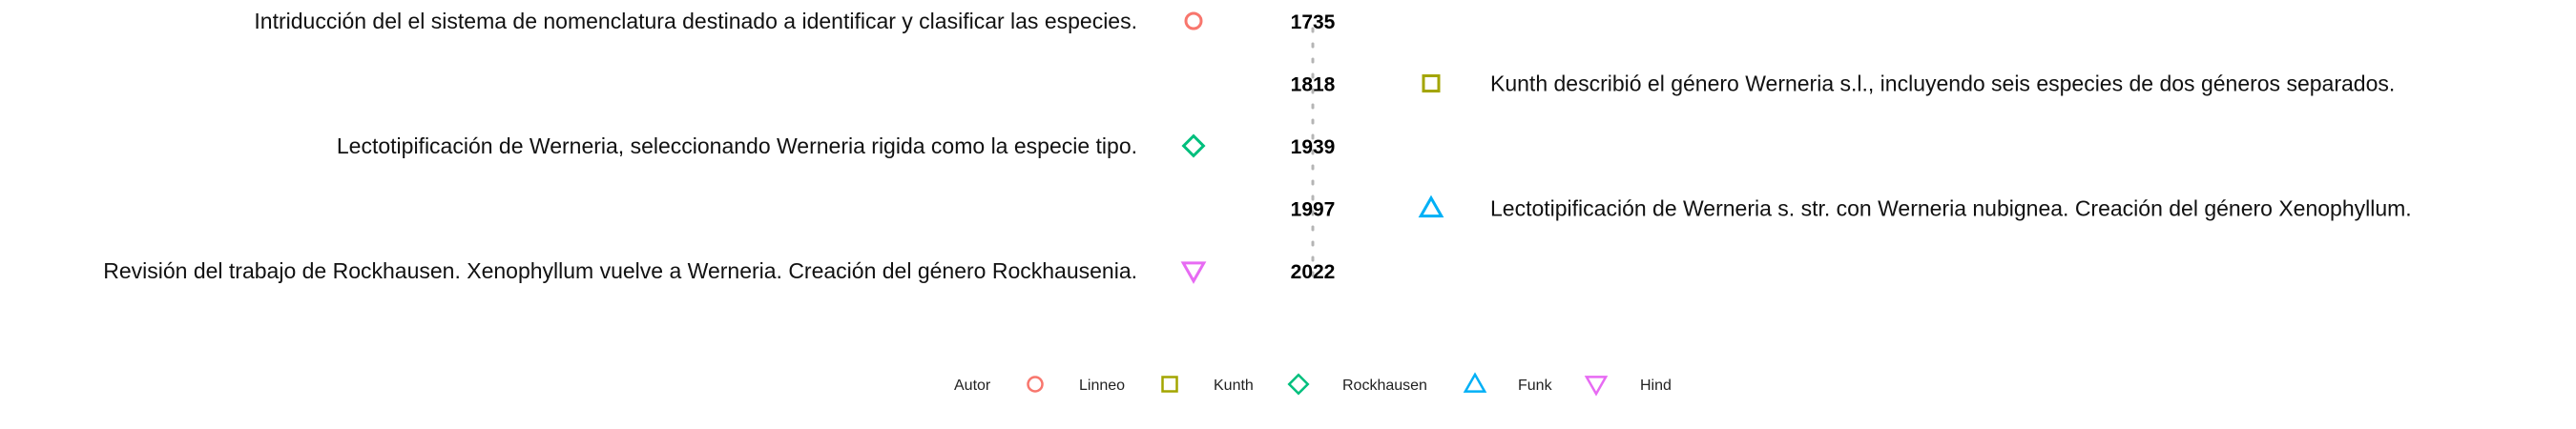 The width and height of the screenshot is (2576, 429). Describe the element at coordinates (1431, 83) in the screenshot. I see `event-marker-kunth` at that location.